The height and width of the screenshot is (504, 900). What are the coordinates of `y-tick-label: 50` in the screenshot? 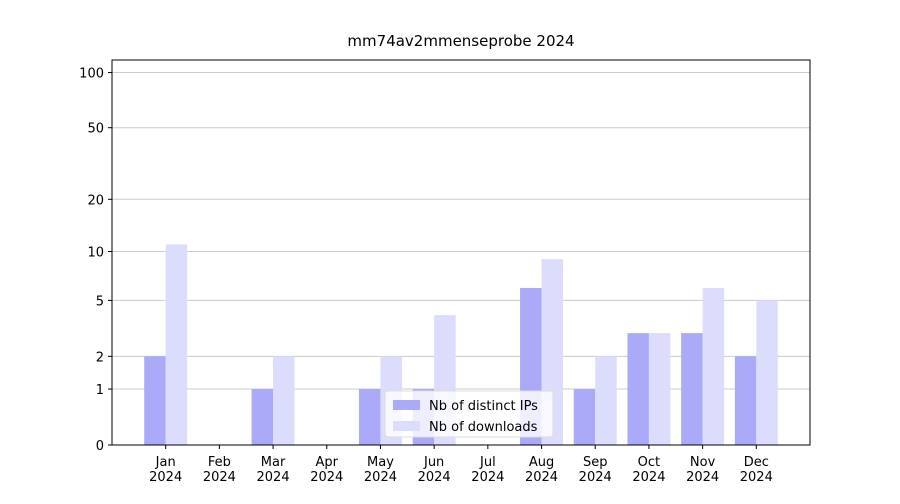 It's located at (95, 129).